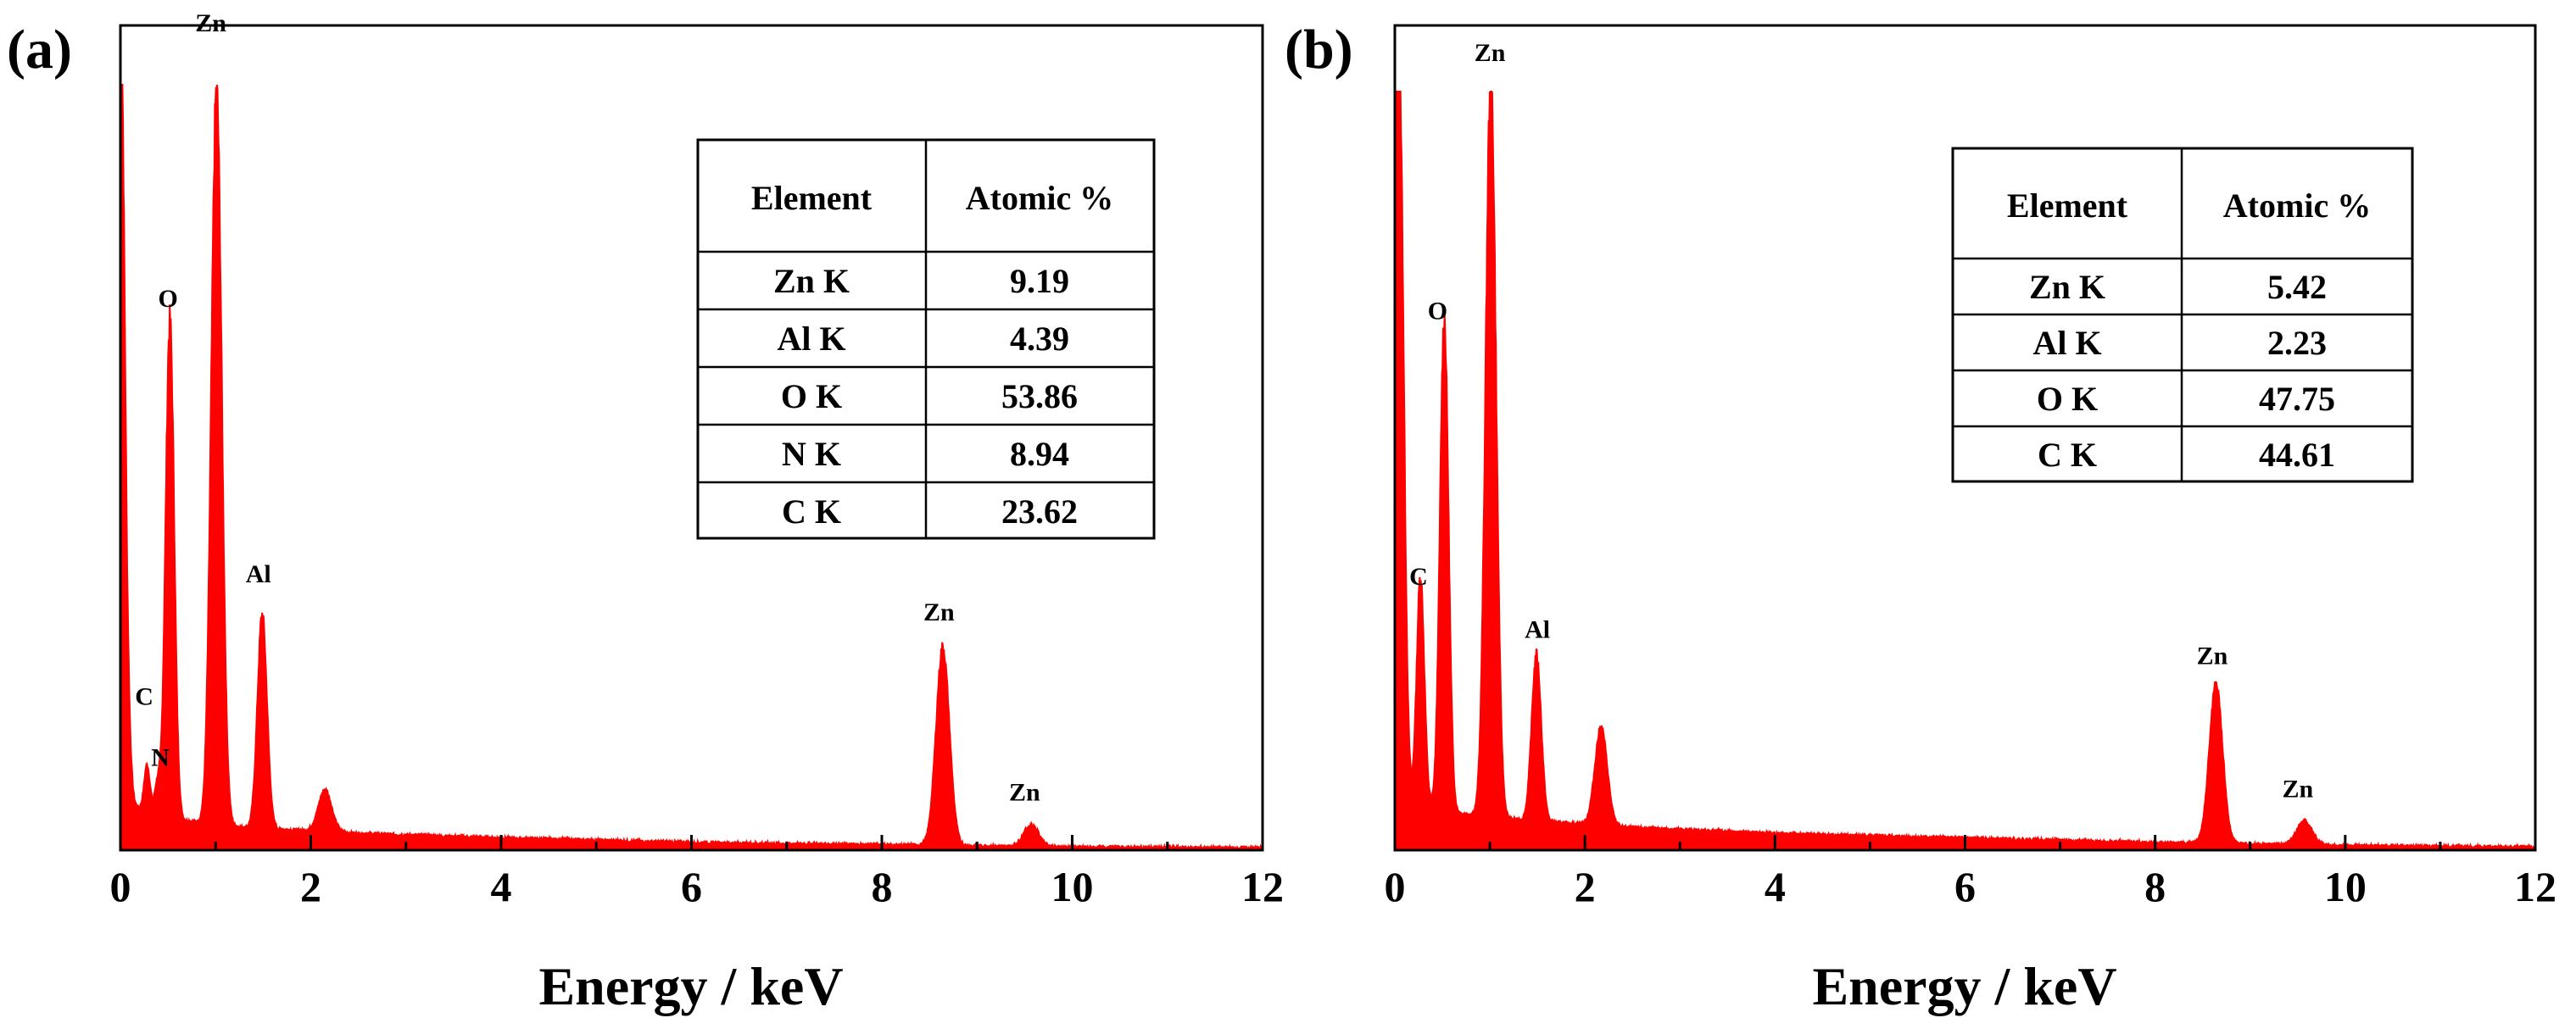 This screenshot has height=1029, width=2576. What do you see at coordinates (1039, 281) in the screenshot?
I see `table-cell: 9.19` at bounding box center [1039, 281].